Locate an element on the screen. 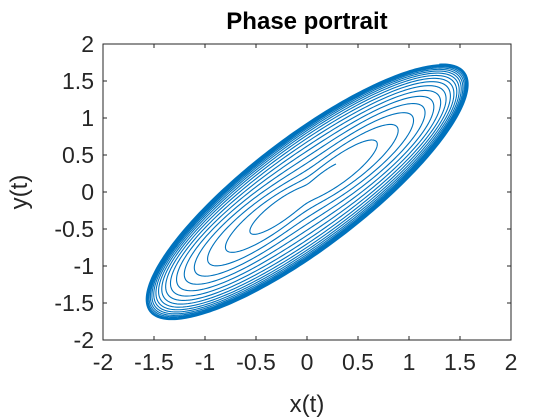  y-tick-label: -2 is located at coordinates (84, 340).